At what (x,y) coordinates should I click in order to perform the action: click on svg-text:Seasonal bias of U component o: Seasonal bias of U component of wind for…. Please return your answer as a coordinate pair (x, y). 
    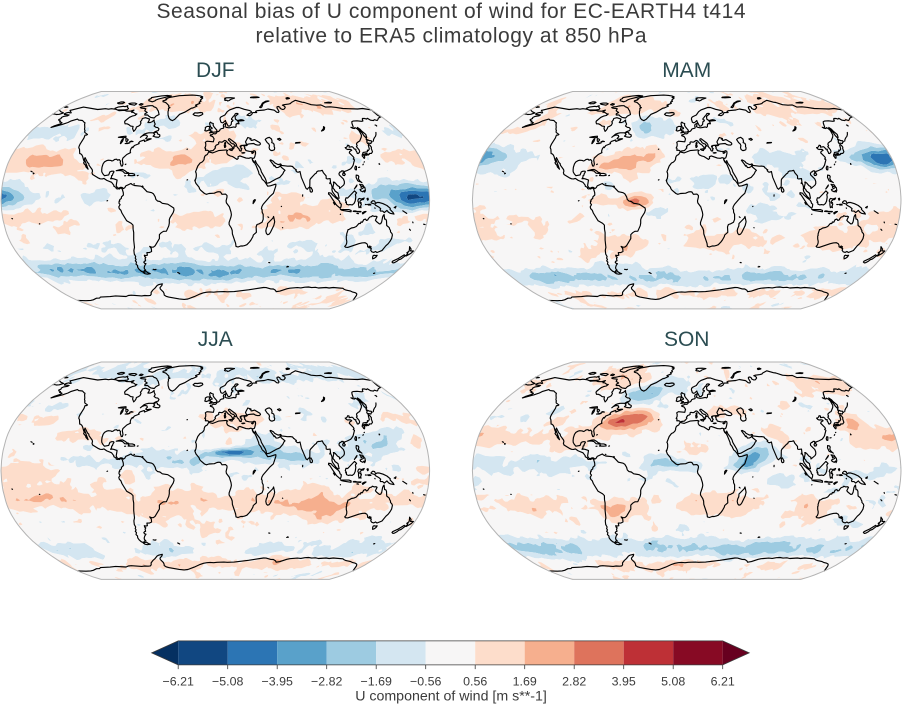
    Looking at the image, I should click on (451, 11).